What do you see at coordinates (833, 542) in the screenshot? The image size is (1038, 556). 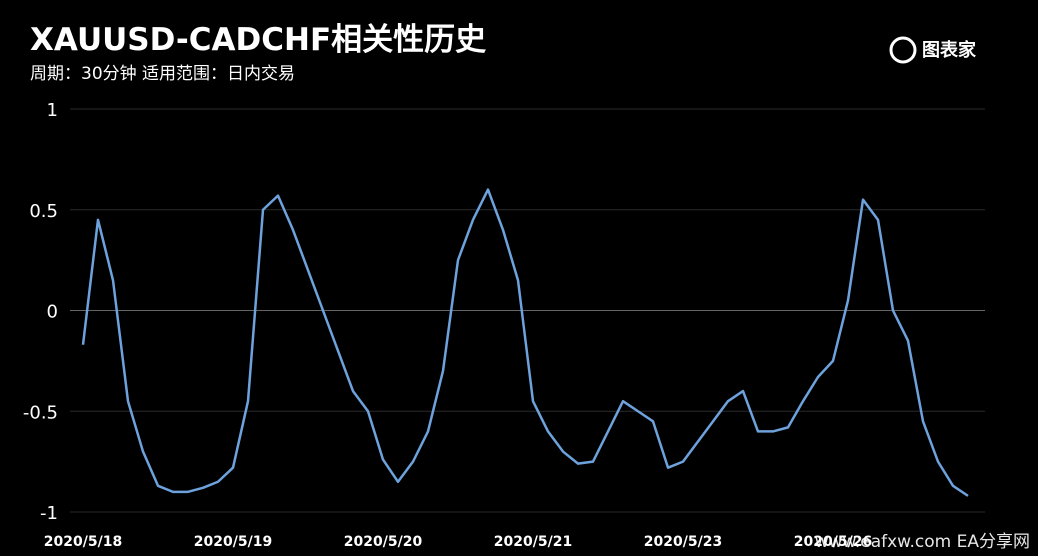 I see `x-tick-label: 2020/5/26` at bounding box center [833, 542].